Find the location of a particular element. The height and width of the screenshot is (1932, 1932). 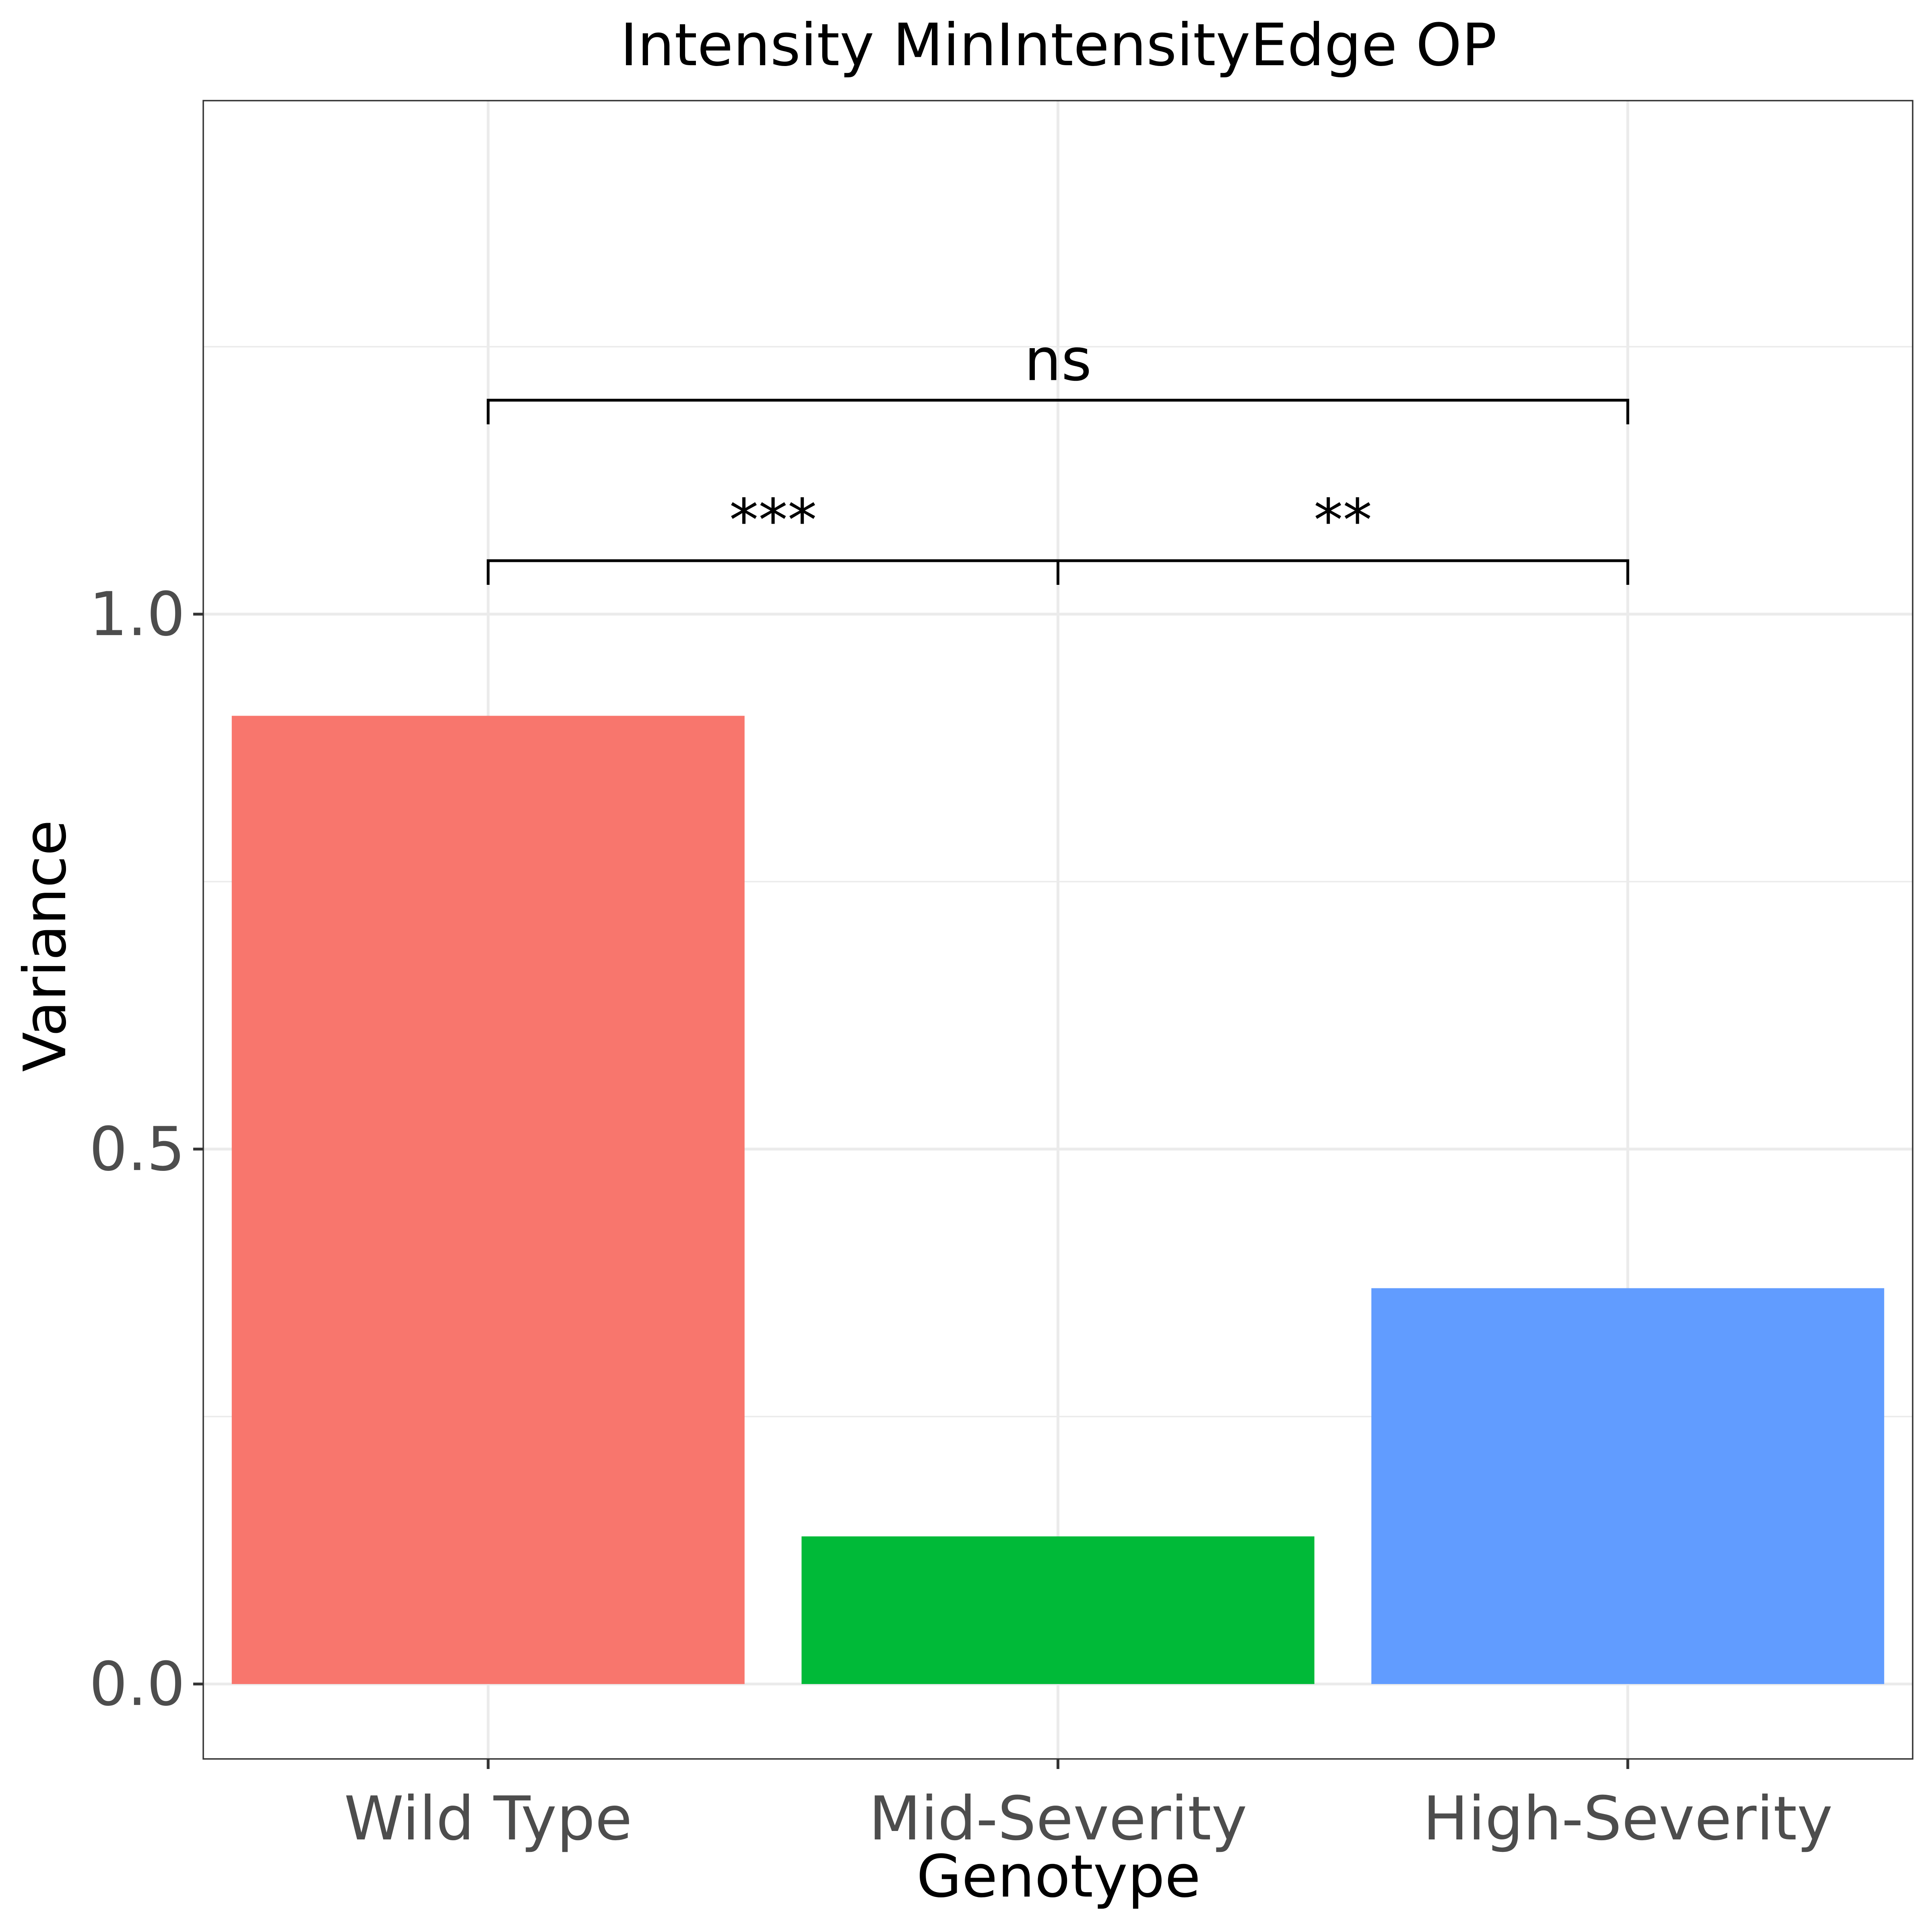

significance-label: *** is located at coordinates (773, 521).